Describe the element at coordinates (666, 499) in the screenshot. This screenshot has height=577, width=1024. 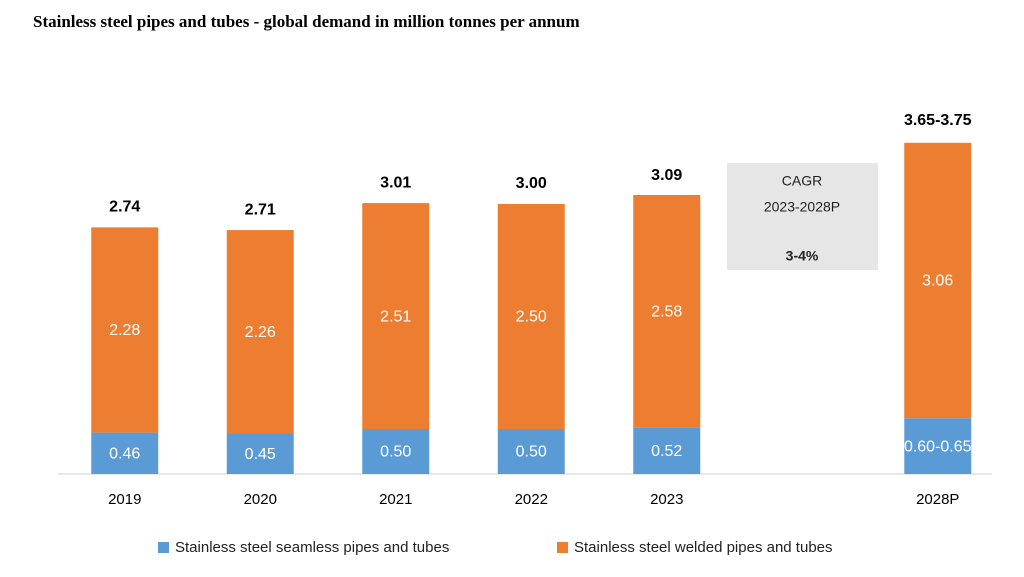
I see `x-tick-label: 2023` at that location.